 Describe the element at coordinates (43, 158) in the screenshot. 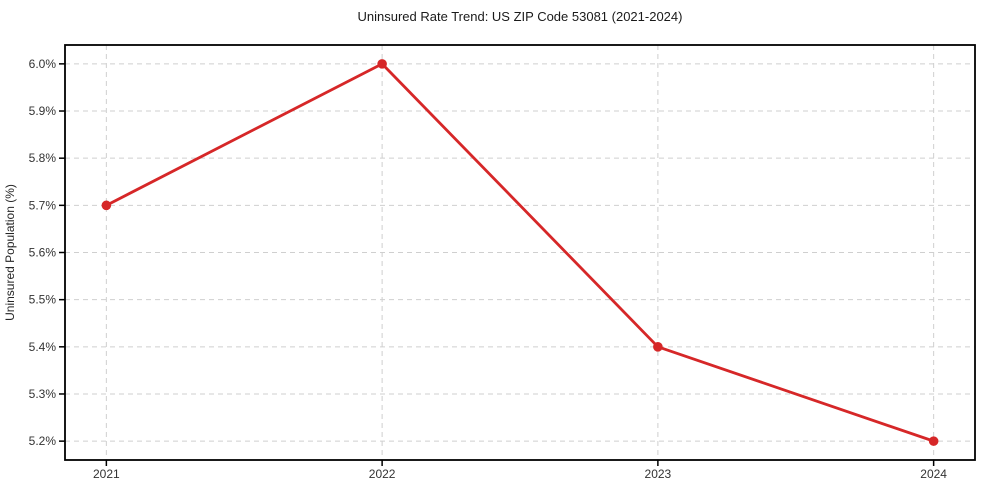

I see `y-tick-label: 5.8%` at that location.